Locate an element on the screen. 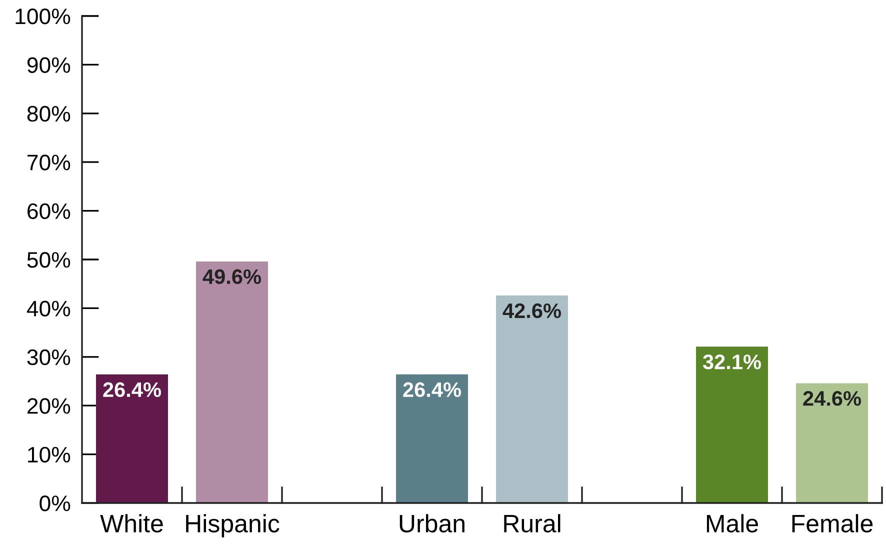 The height and width of the screenshot is (550, 886). y-tick-label: 80% is located at coordinates (48, 114).